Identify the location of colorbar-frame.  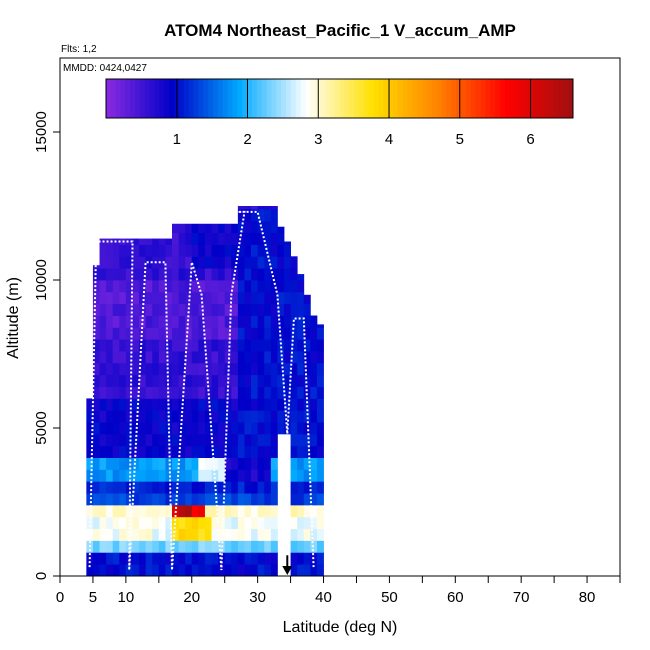
(339, 98).